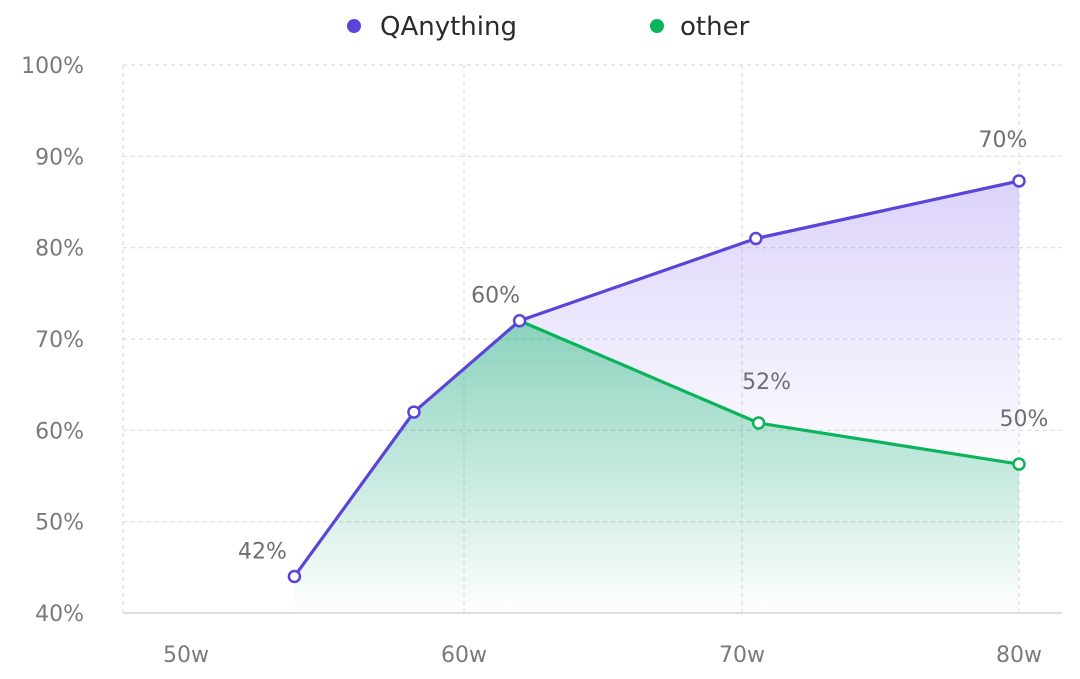  I want to click on legend-marker-other, so click(657, 26).